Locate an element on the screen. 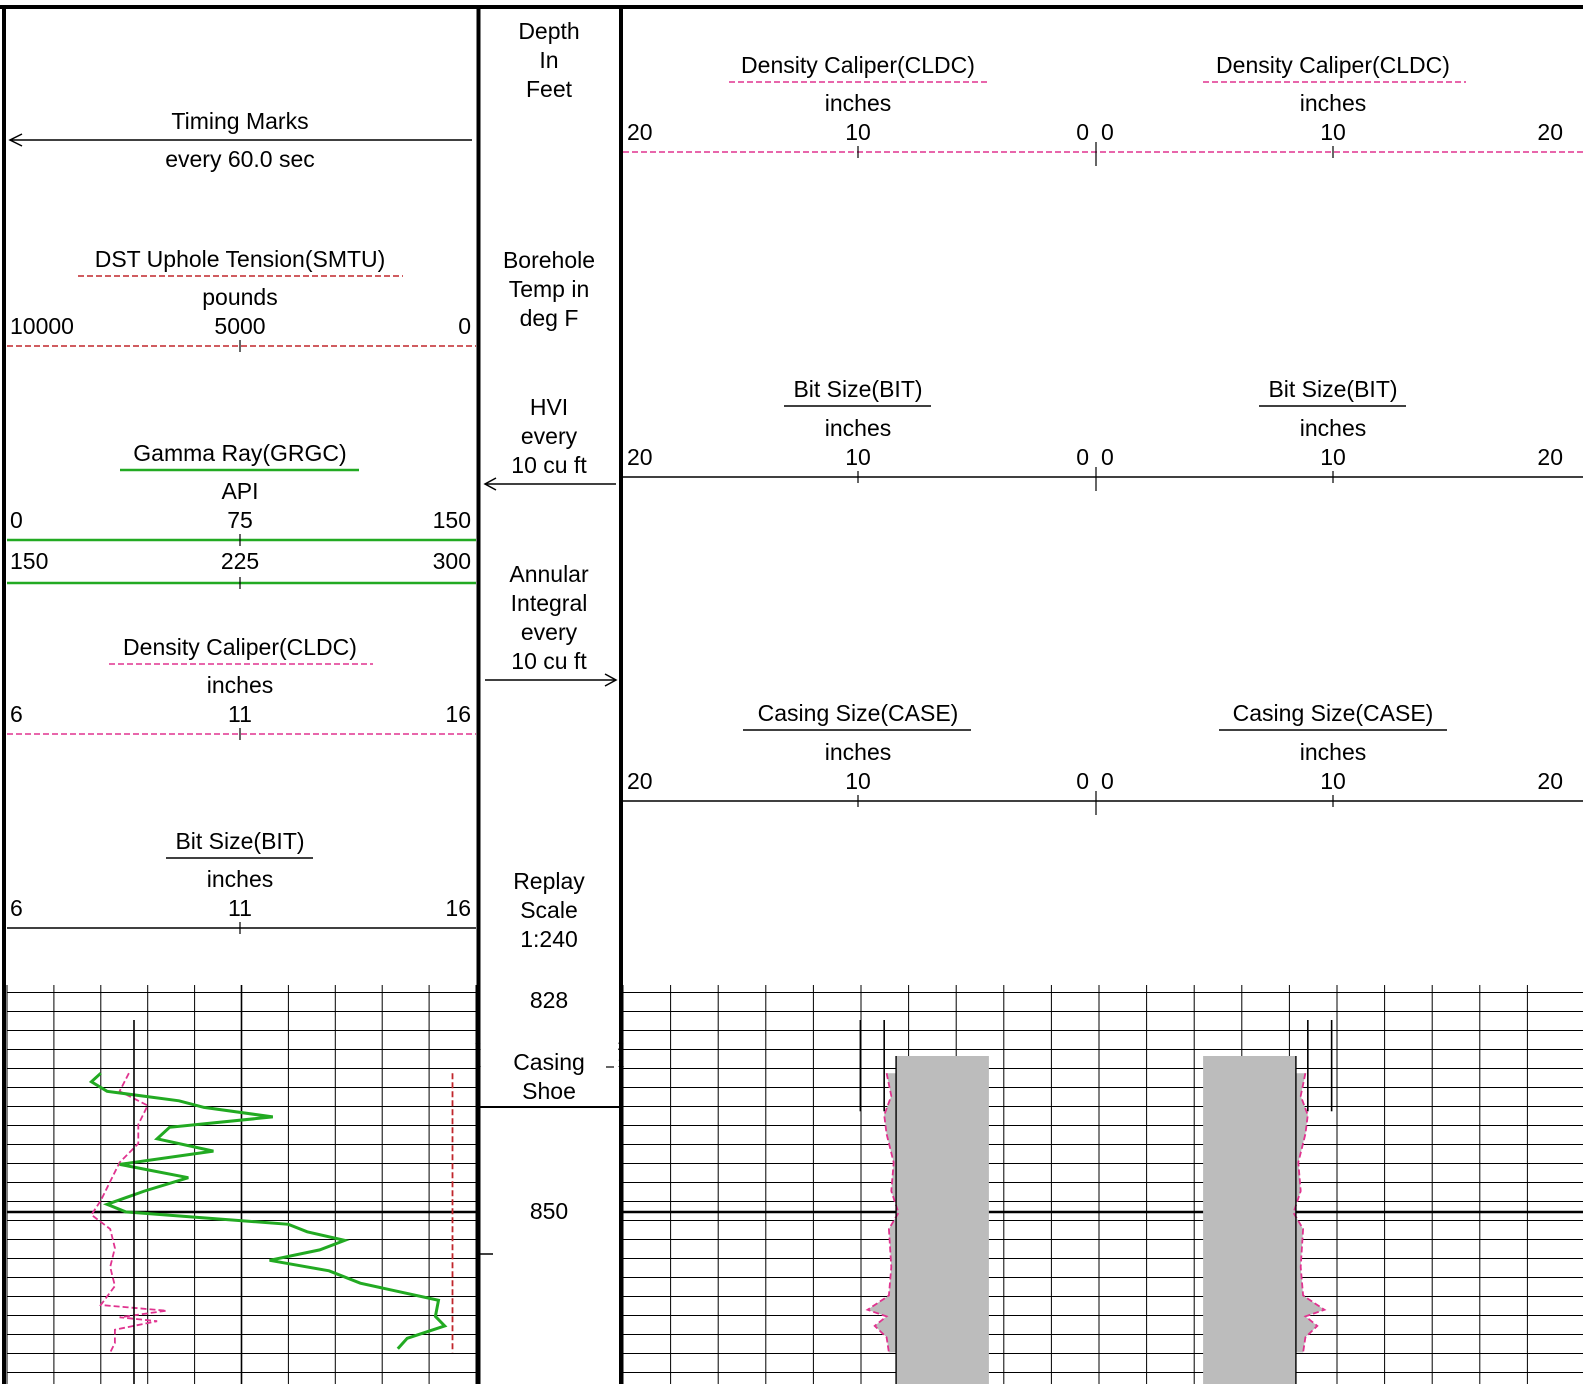 The image size is (1583, 1384). temp-header-line-1: Borehole is located at coordinates (549, 260).